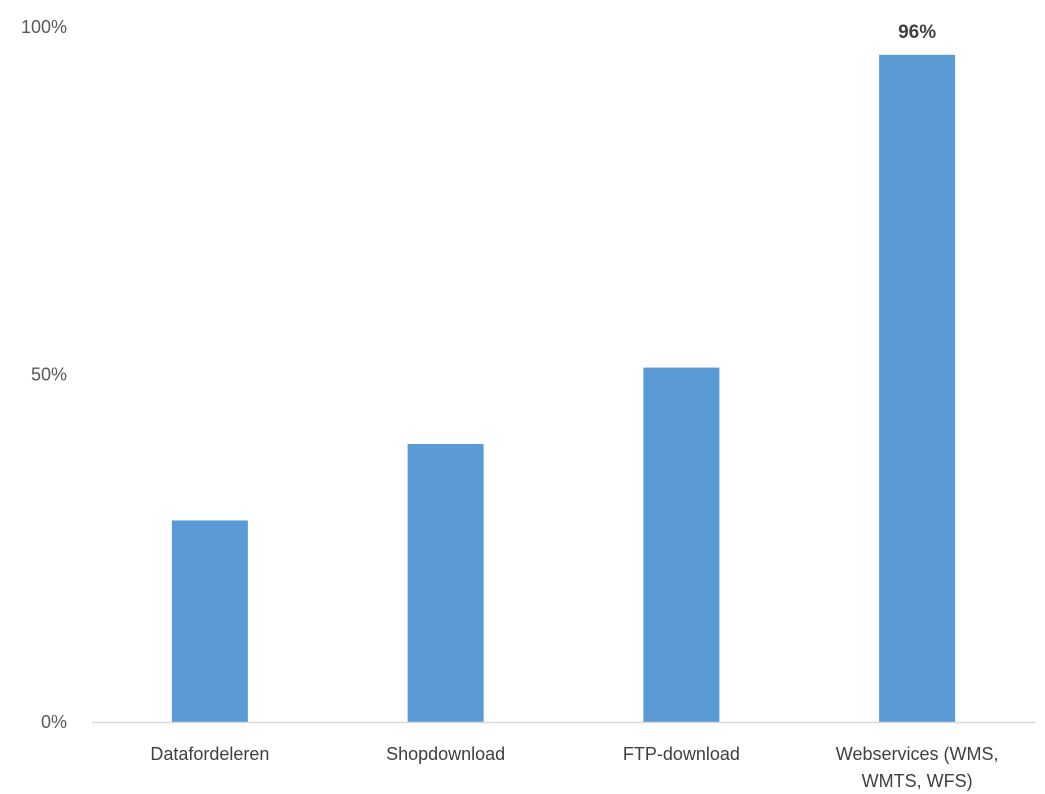 Image resolution: width=1045 pixels, height=794 pixels. What do you see at coordinates (917, 754) in the screenshot?
I see `category-label-line: Webservices (WMS,` at bounding box center [917, 754].